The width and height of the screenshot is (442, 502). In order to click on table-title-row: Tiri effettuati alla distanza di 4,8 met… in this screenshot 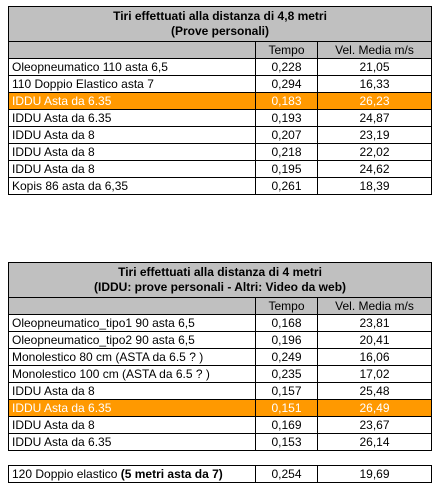, I will do `click(220, 24)`.